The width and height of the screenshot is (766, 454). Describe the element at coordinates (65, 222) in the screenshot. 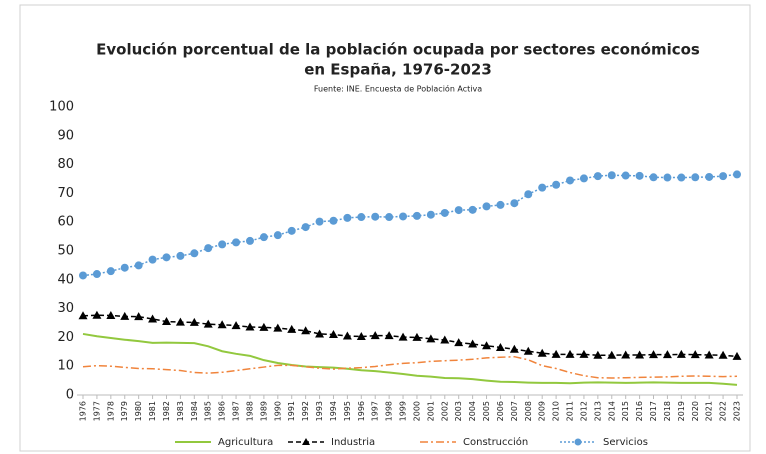

I see `y-tick-label: 60` at that location.